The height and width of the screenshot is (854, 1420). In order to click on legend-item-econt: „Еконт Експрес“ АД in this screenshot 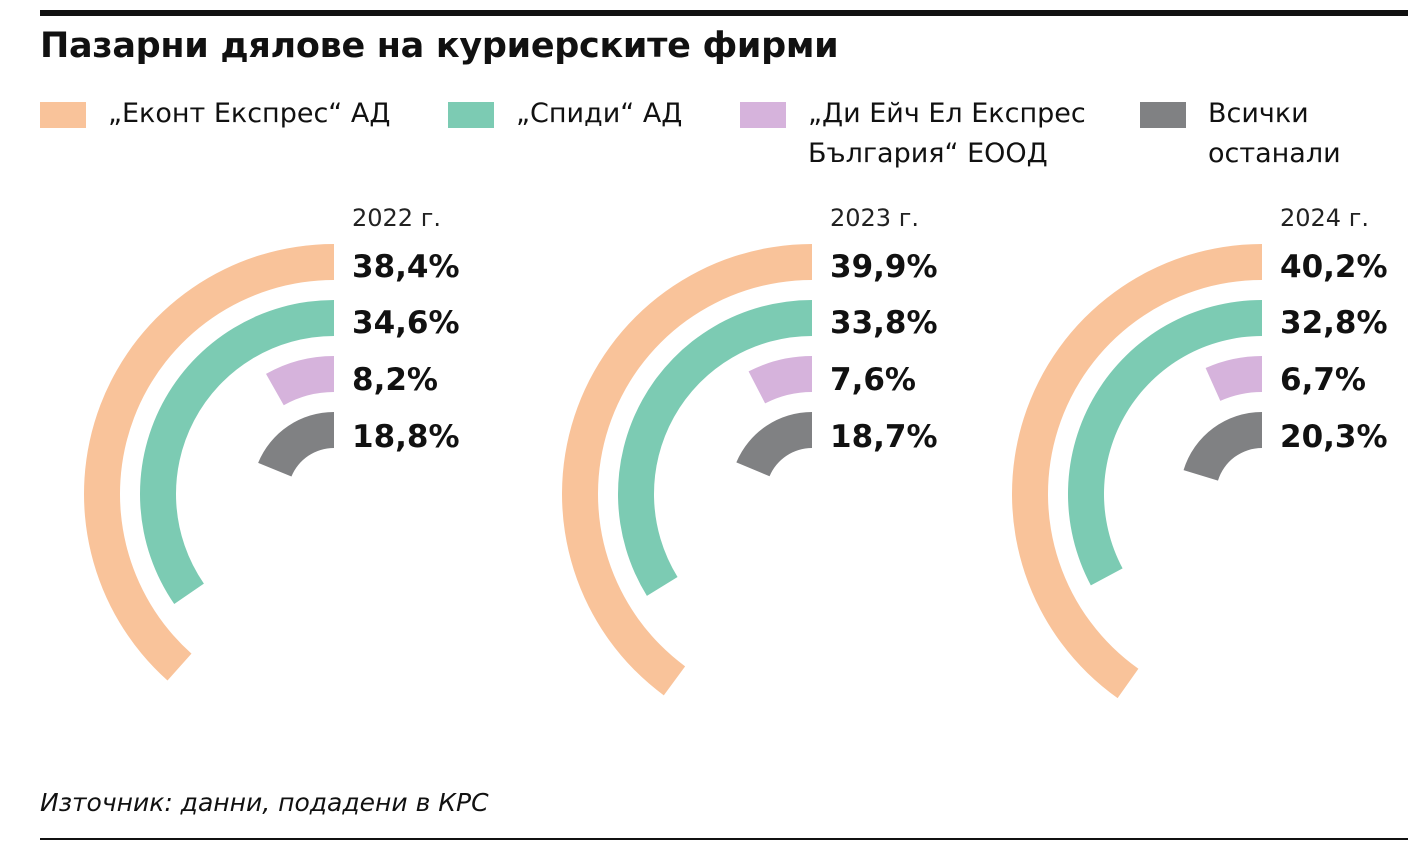, I will do `click(215, 114)`.